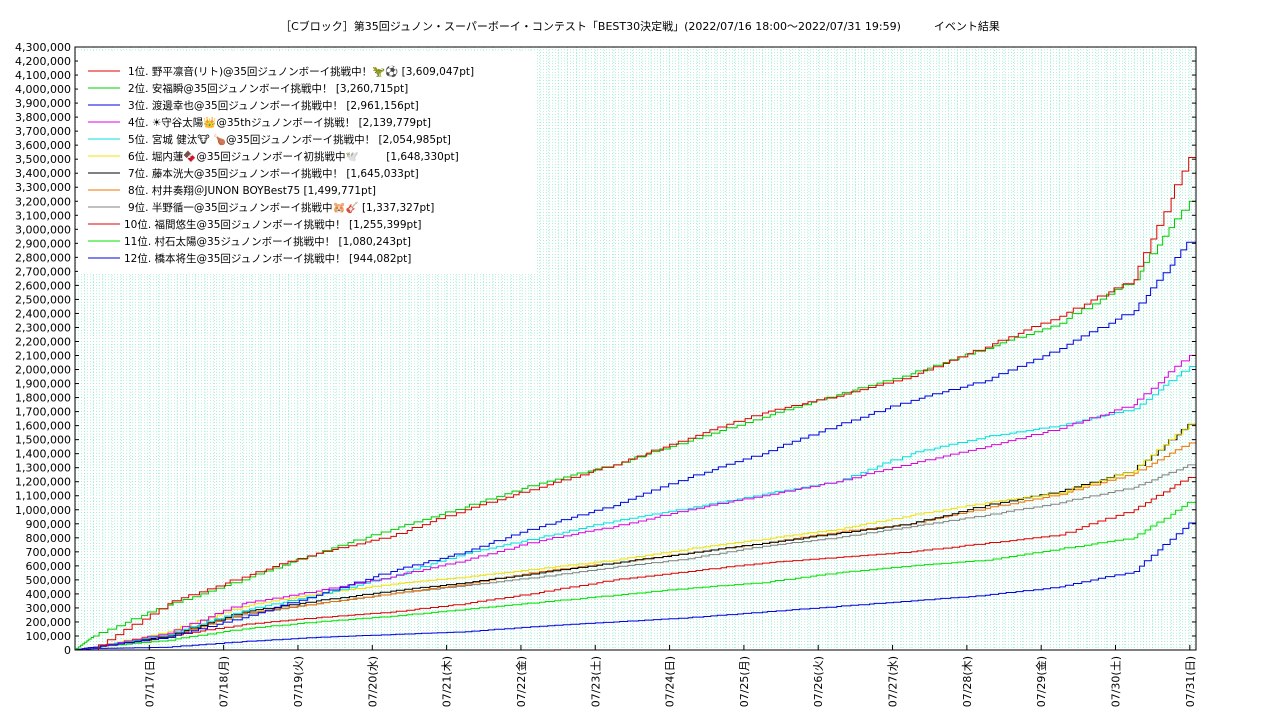 The width and height of the screenshot is (1280, 720). What do you see at coordinates (43, 510) in the screenshot?
I see `y-tick-label: 1,000,000` at bounding box center [43, 510].